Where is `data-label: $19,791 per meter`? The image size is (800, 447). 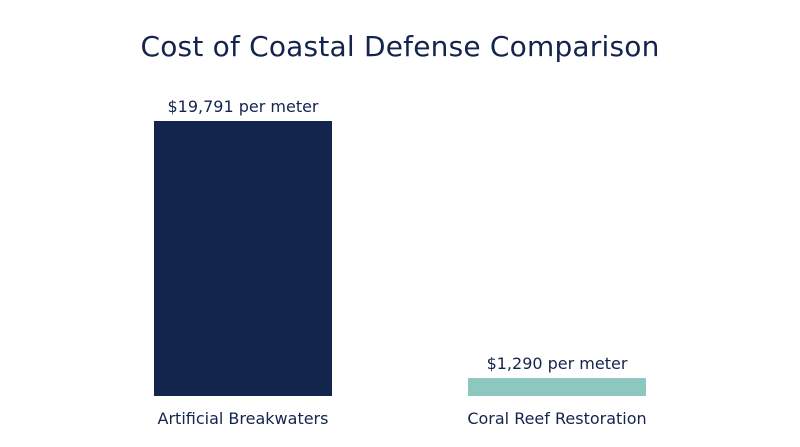
data-label: $19,791 per meter is located at coordinates (242, 106).